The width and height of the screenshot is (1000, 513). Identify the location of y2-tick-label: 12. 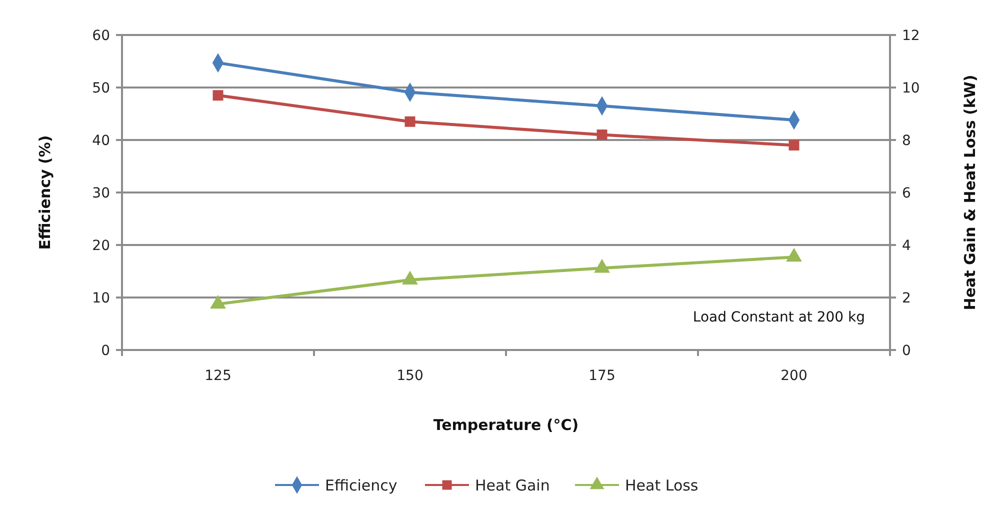
(911, 36).